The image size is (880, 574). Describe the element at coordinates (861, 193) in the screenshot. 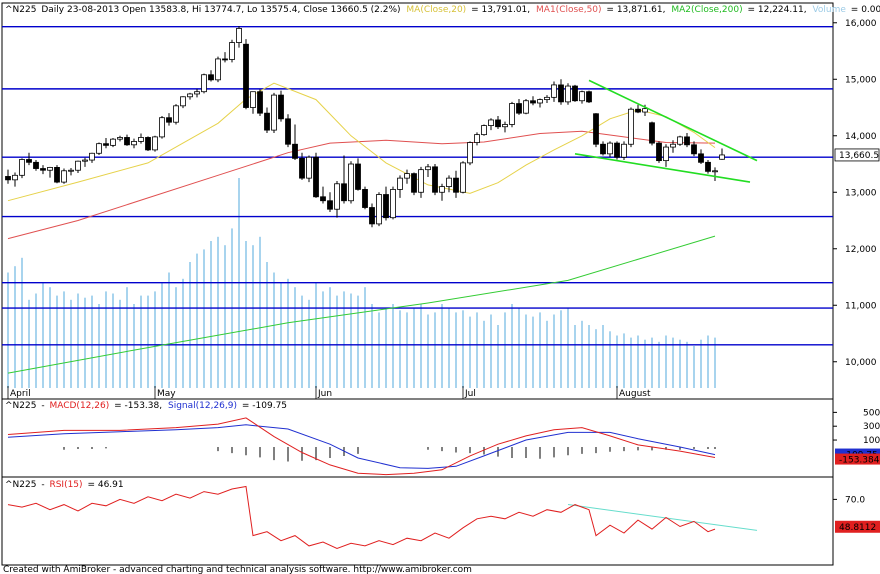

I see `y-tick-label: 13,000` at that location.